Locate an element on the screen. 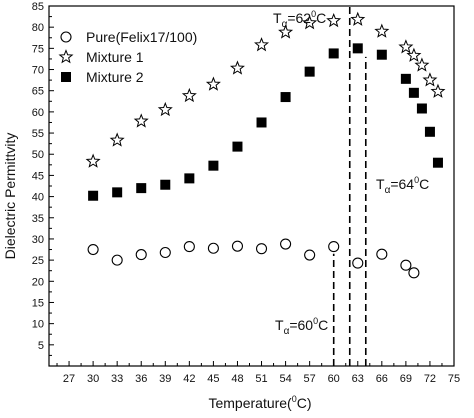 The width and height of the screenshot is (474, 418). x-tick-label: 57 is located at coordinates (310, 379).